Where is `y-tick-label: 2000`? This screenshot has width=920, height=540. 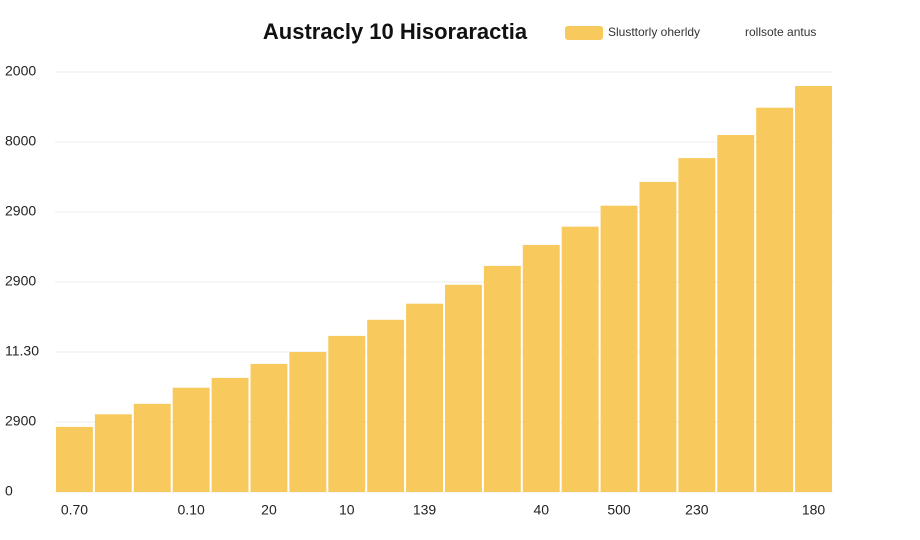 y-tick-label: 2000 is located at coordinates (20, 71).